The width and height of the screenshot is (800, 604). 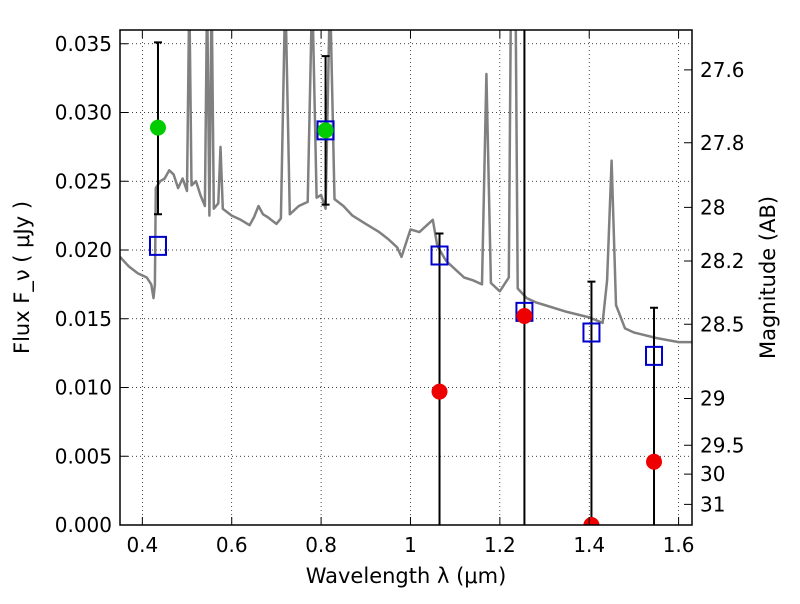 I want to click on magnitude-tick-label: 31, so click(x=712, y=504).